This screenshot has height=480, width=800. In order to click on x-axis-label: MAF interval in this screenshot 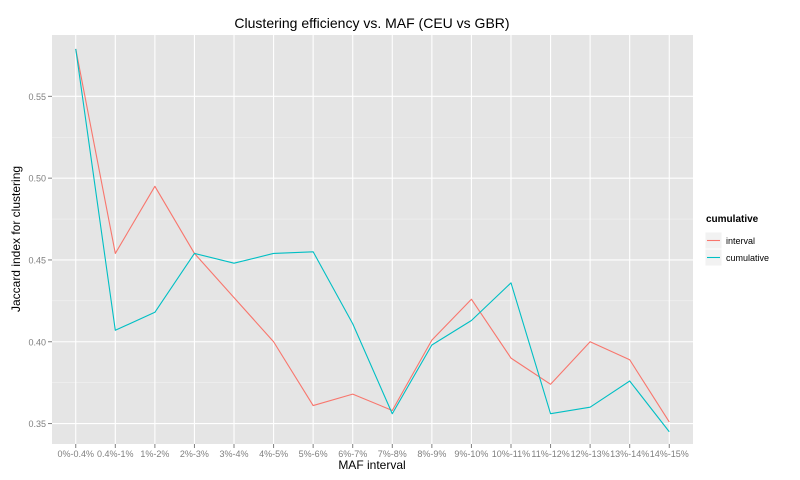, I will do `click(371, 465)`.